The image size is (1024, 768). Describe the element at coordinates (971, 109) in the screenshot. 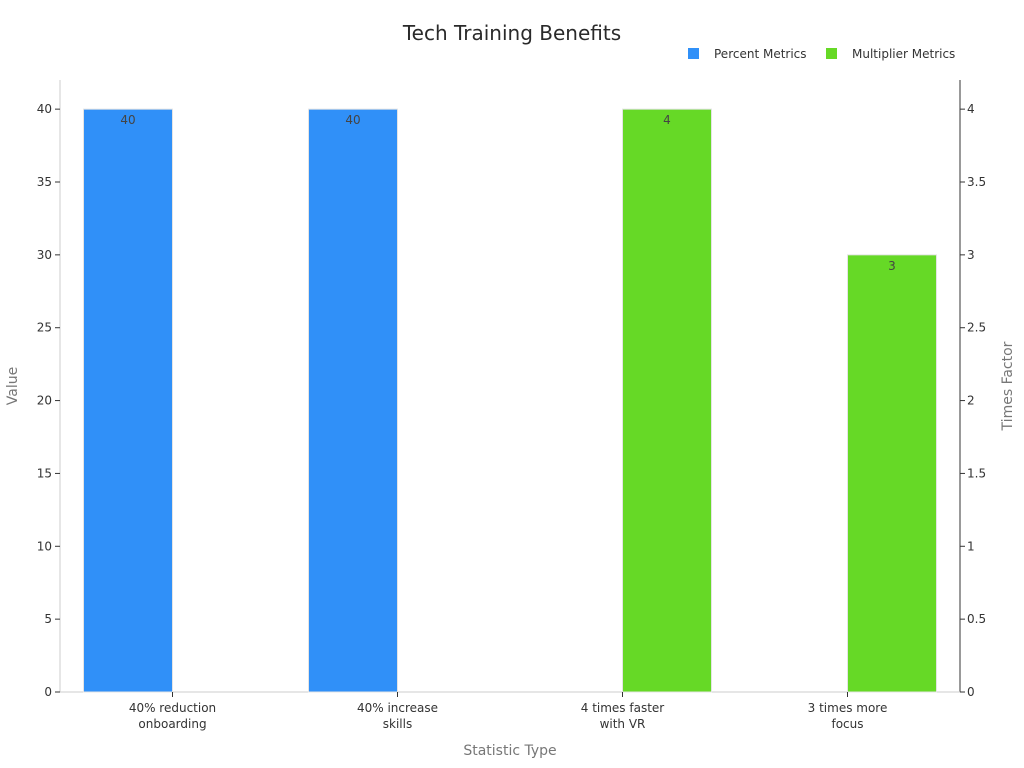

I see `y2-tick-label: 4` at that location.